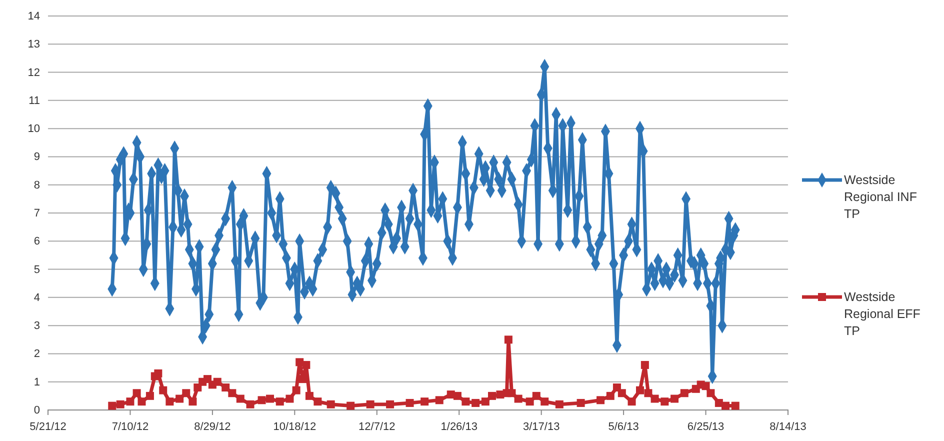  What do you see at coordinates (377, 427) in the screenshot?
I see `x-tick-label: 12/7/12` at bounding box center [377, 427].